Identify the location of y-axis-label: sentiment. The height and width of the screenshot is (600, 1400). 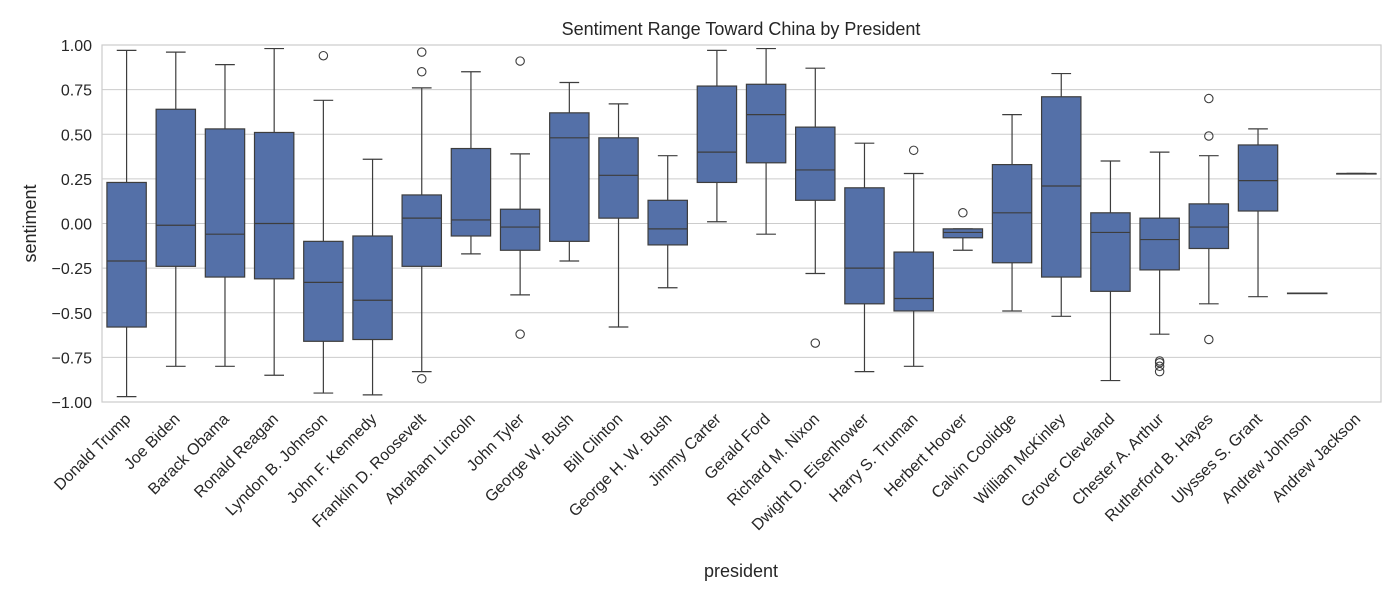
(30, 223).